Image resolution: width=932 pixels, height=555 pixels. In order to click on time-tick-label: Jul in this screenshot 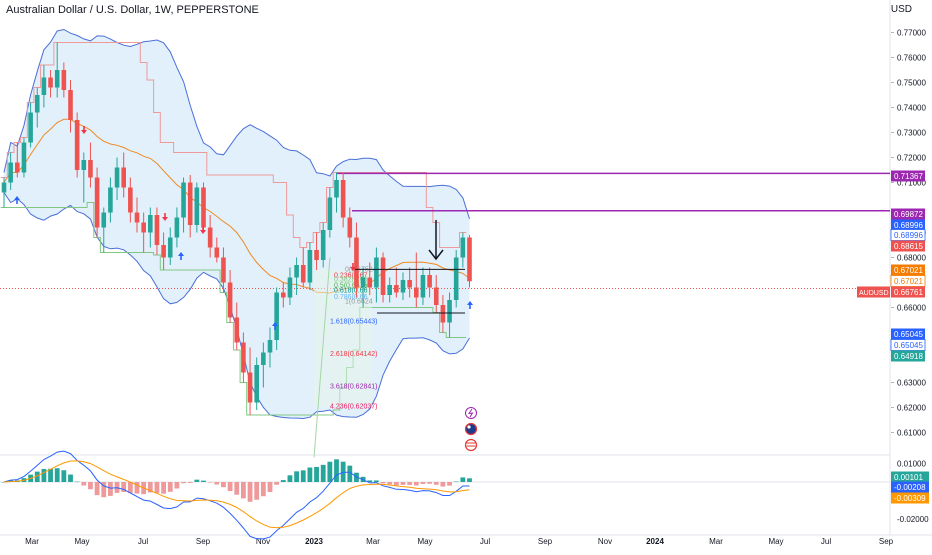, I will do `click(485, 541)`.